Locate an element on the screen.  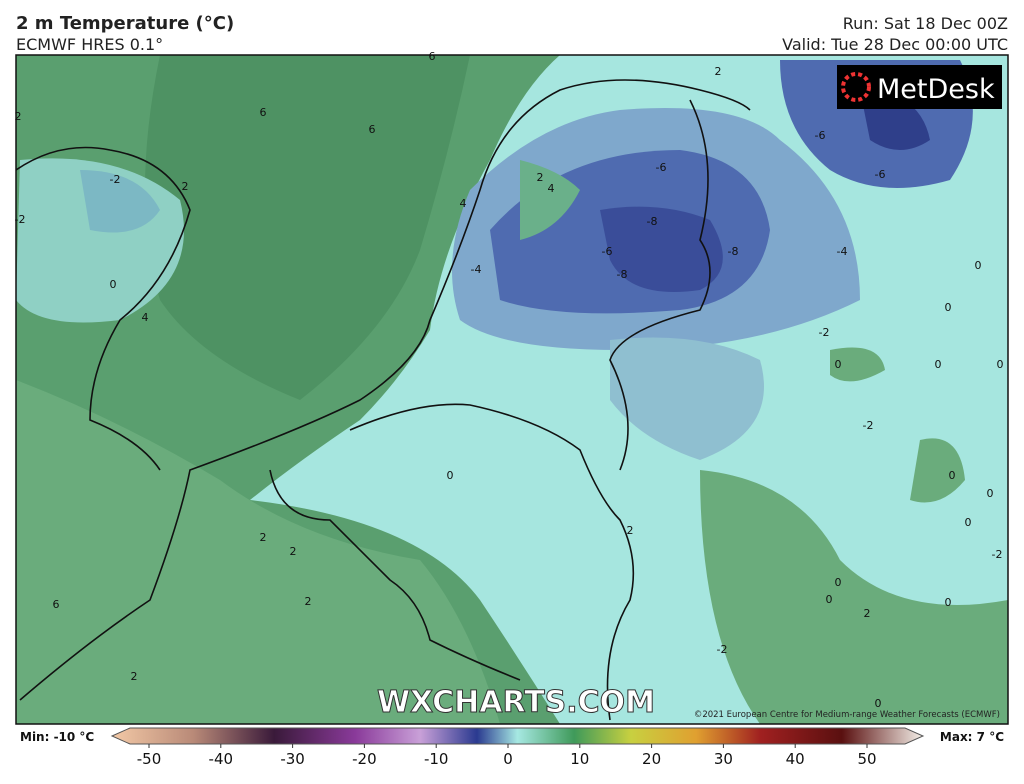
logo-box is located at coordinates (919, 87).